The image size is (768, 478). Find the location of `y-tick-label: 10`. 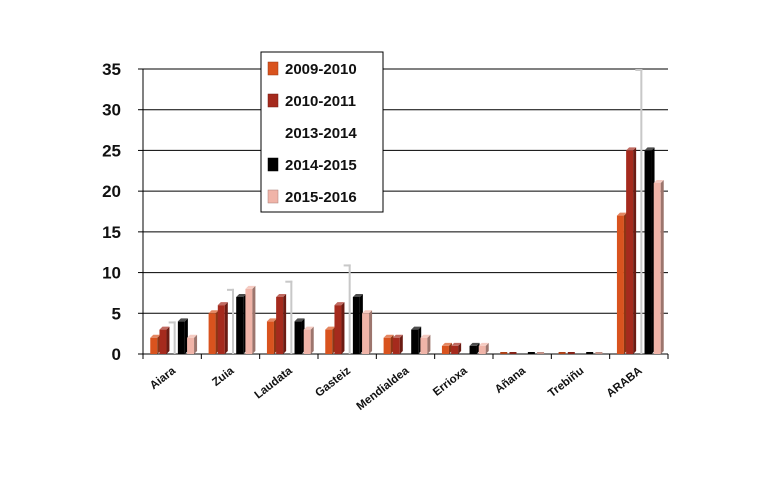

y-tick-label: 10 is located at coordinates (111, 273).